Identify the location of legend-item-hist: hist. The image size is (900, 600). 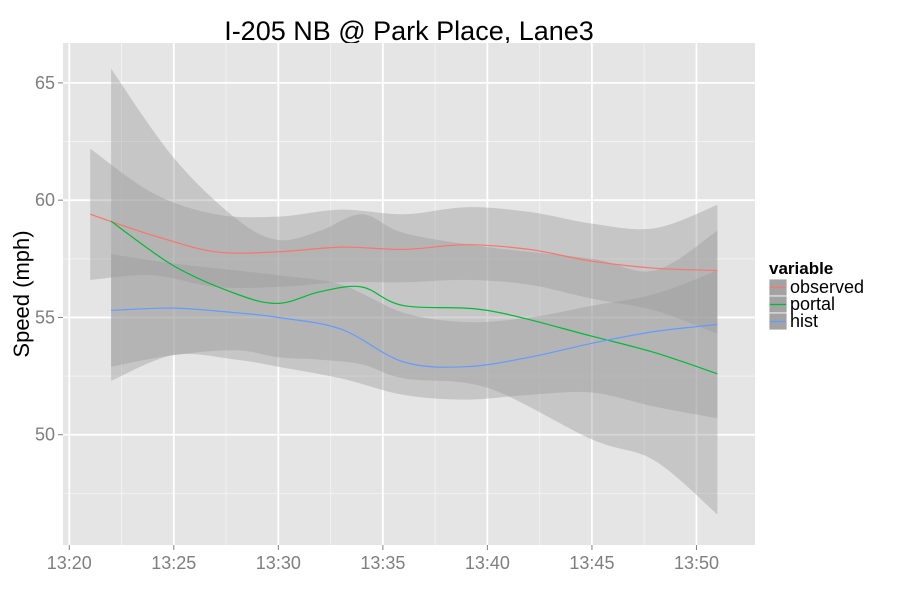
(793, 321).